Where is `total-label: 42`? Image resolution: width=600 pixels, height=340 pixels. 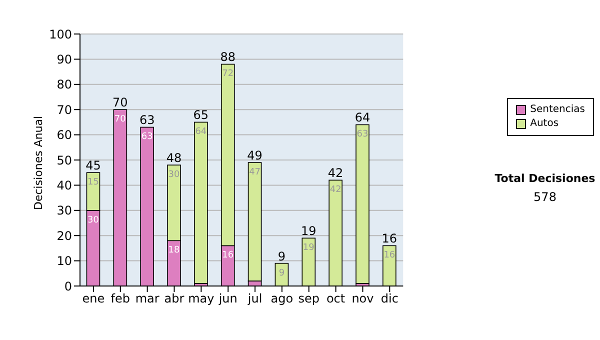 total-label: 42 is located at coordinates (336, 173).